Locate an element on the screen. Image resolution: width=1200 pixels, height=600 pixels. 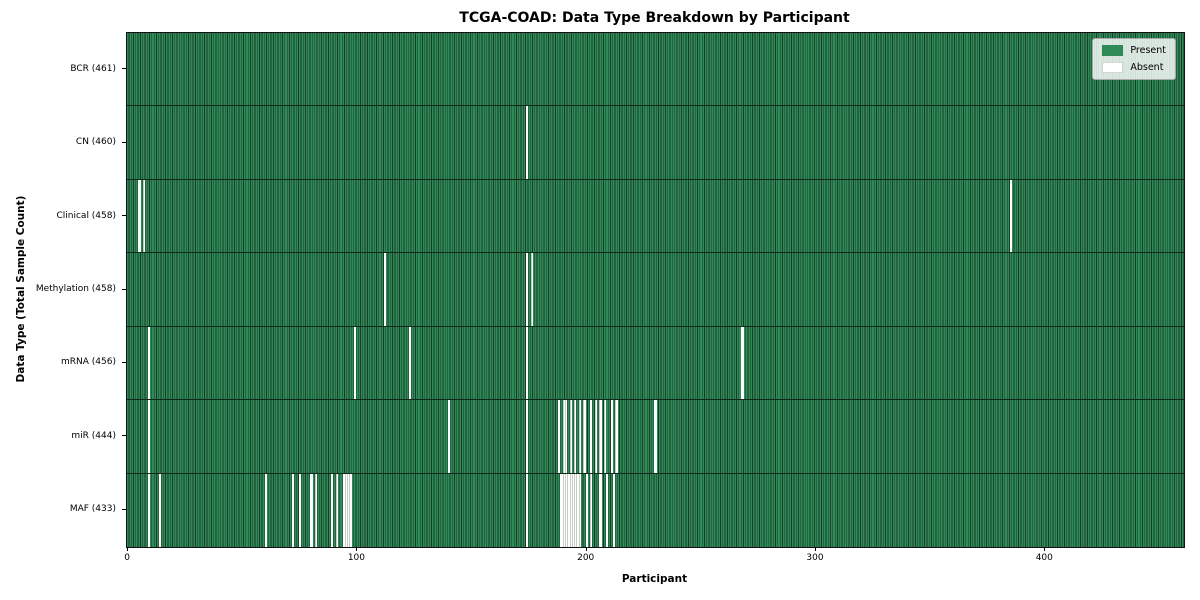
y-tick-label: Methylation (458) is located at coordinates (75, 289).